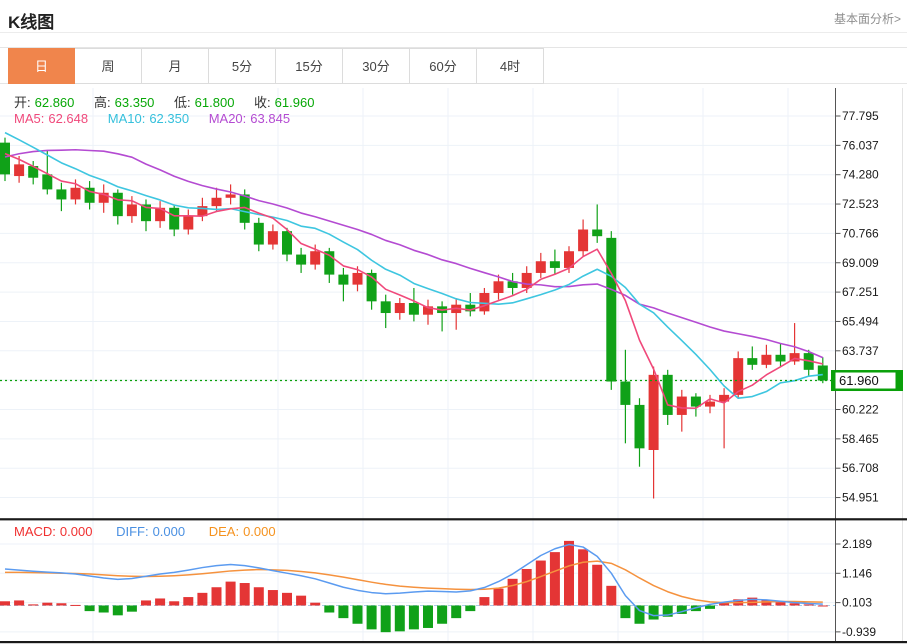 This screenshot has width=907, height=644. I want to click on low-label: 低:, so click(182, 102).